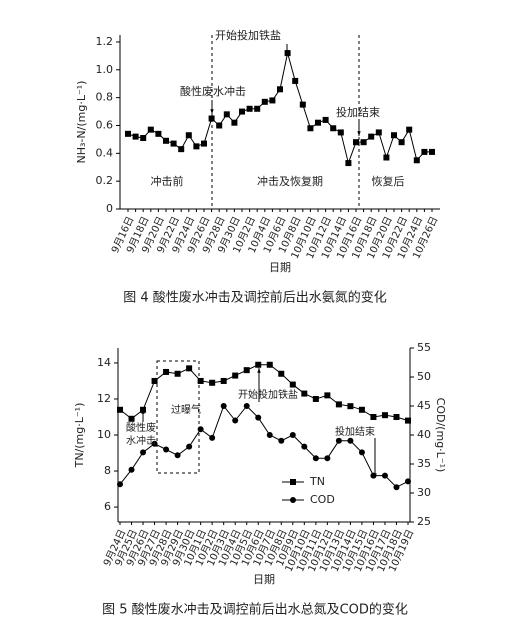  What do you see at coordinates (178, 417) in the screenshot?
I see `highlight-box` at bounding box center [178, 417].